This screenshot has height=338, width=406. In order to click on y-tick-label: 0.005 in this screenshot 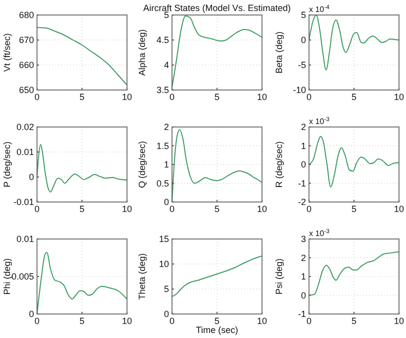, I will do `click(22, 277)`.